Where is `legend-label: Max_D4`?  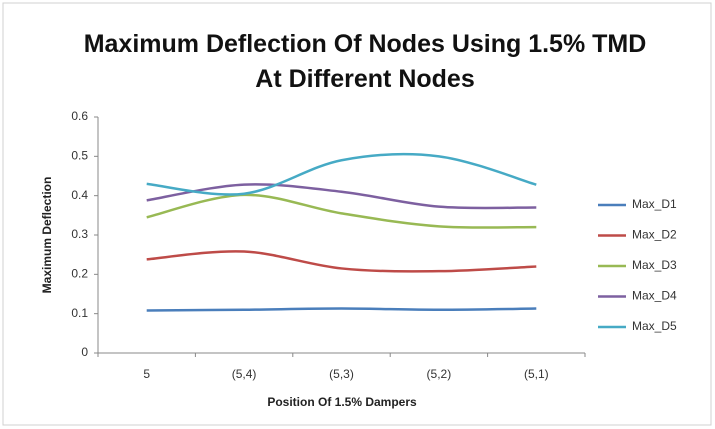
legend-label: Max_D4 is located at coordinates (654, 296).